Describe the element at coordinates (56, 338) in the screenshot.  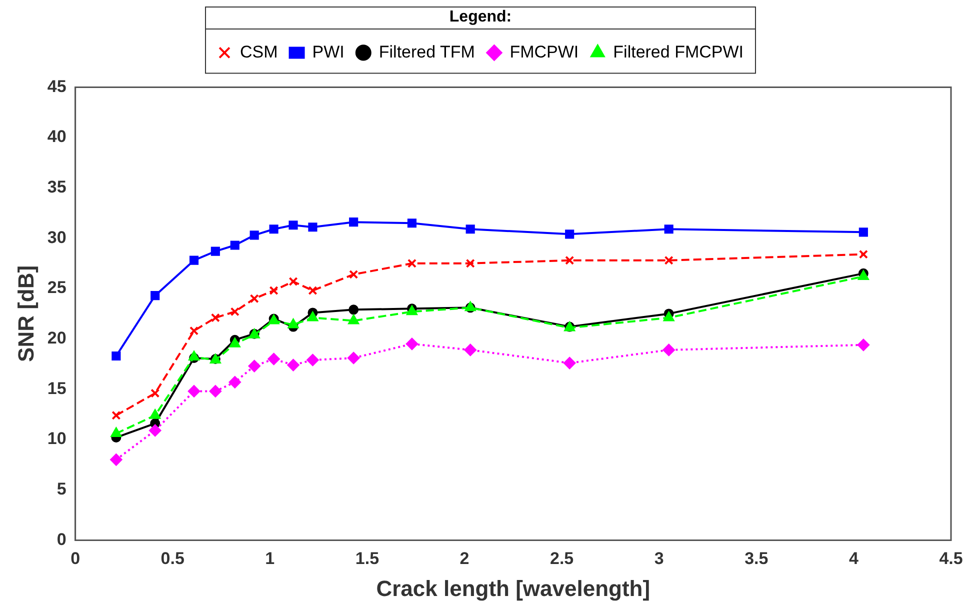
I see `y-tick-label: 20` at that location.